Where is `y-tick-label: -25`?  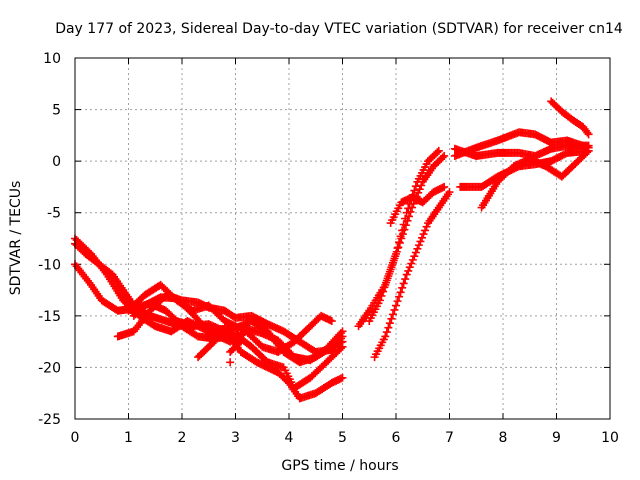
y-tick-label: -25 is located at coordinates (49, 420).